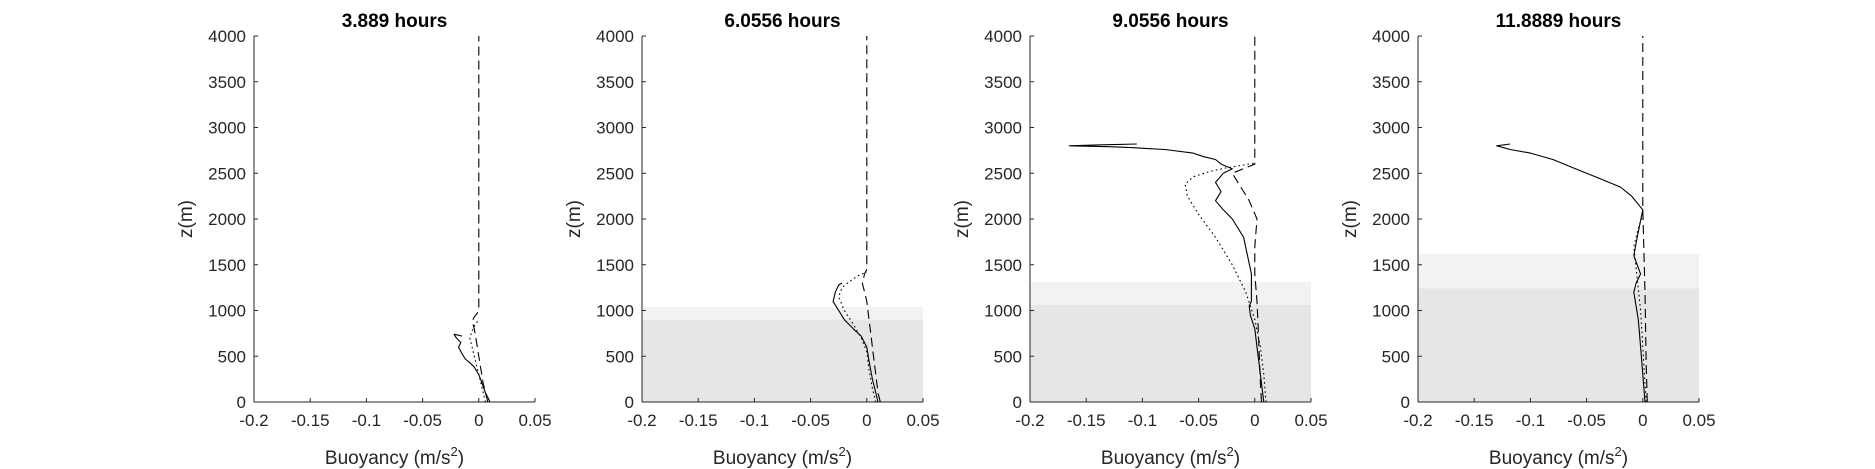 The width and height of the screenshot is (1875, 469). What do you see at coordinates (1559, 21) in the screenshot?
I see `chart-title: 11.8889 hours` at bounding box center [1559, 21].